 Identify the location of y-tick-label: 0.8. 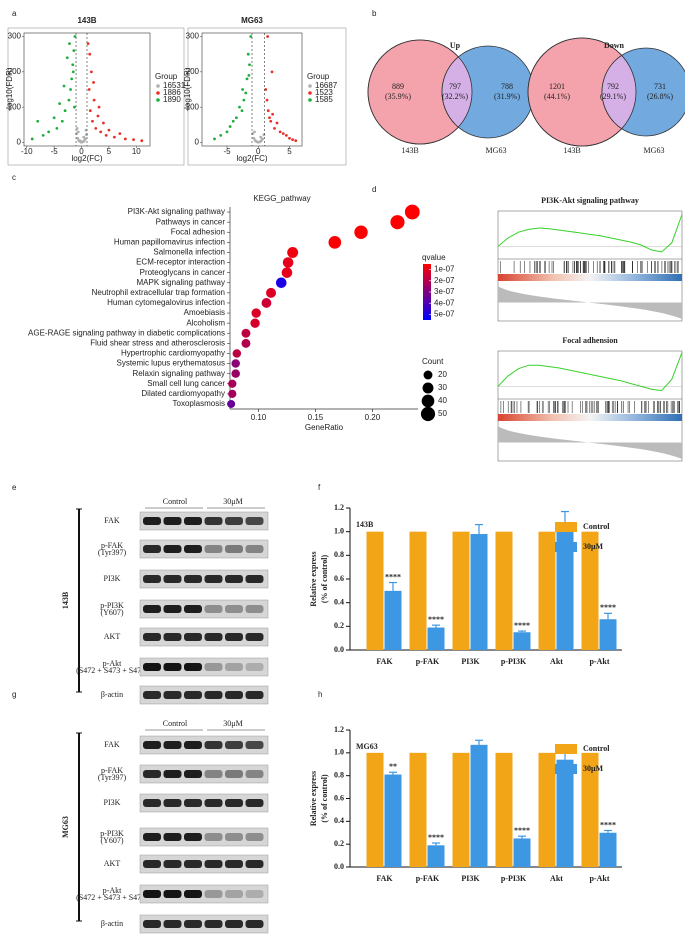
(339, 554).